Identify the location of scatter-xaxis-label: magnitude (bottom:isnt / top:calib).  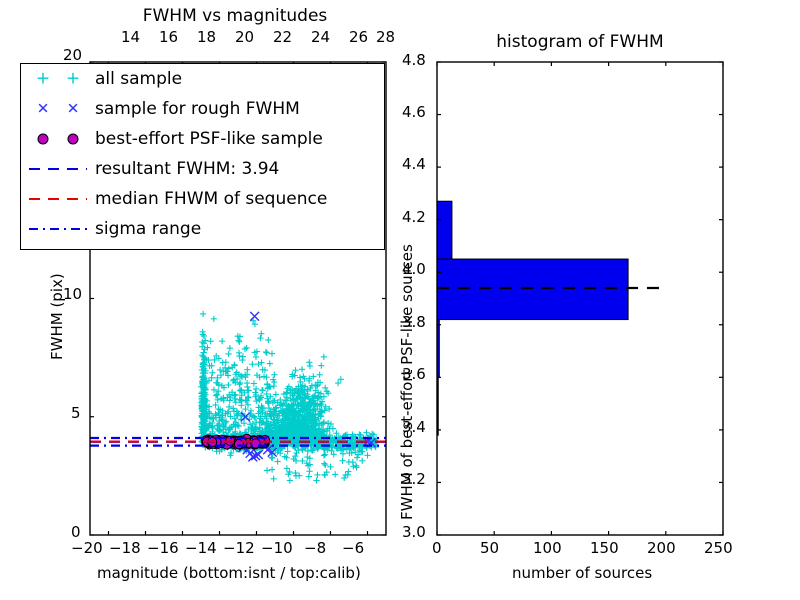
(229, 573).